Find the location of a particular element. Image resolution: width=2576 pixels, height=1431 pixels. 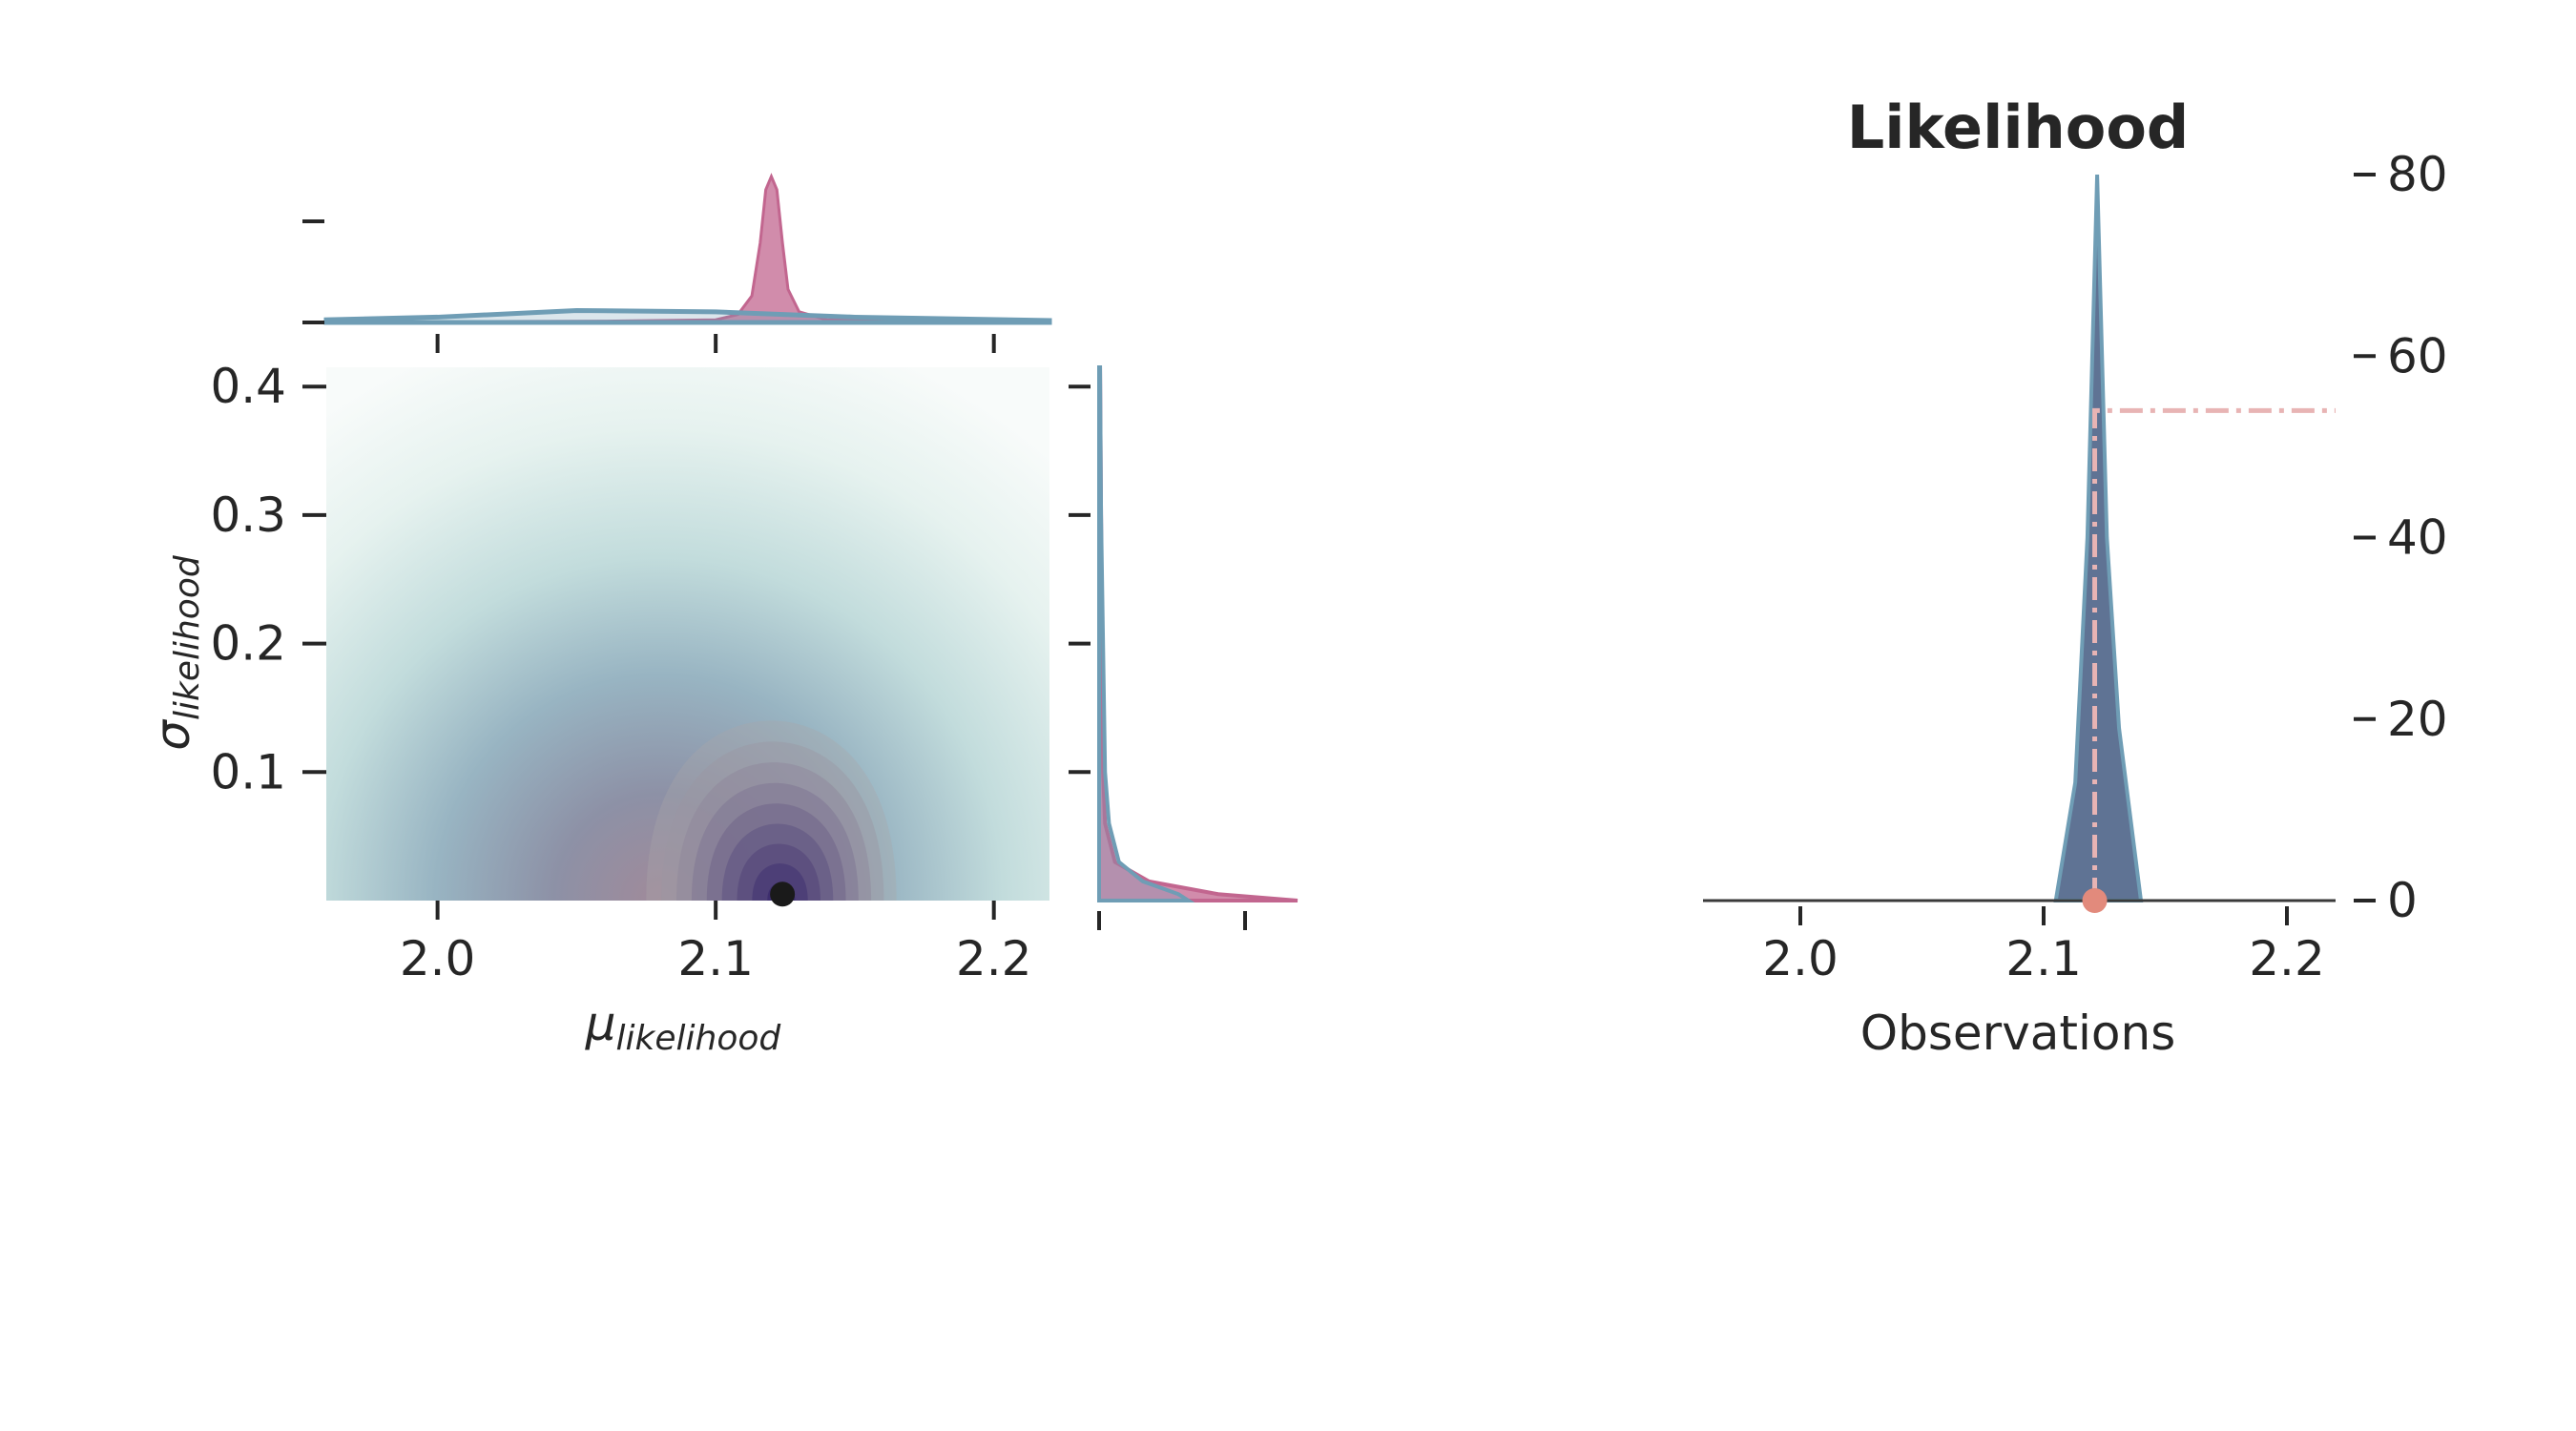

observations-y-tick-label: 40 is located at coordinates (2417, 538).